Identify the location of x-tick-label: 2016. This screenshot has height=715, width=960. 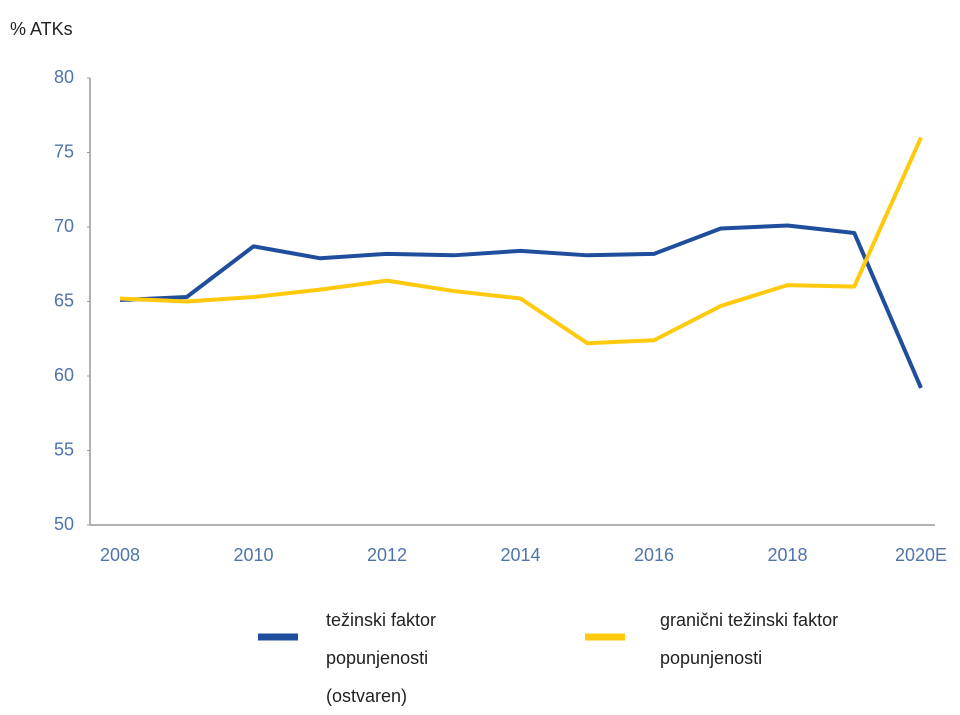
(654, 555).